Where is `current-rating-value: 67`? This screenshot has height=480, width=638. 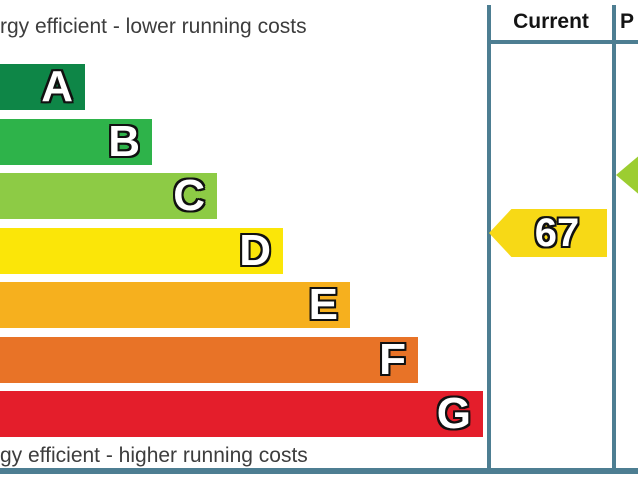 current-rating-value: 67 is located at coordinates (557, 233).